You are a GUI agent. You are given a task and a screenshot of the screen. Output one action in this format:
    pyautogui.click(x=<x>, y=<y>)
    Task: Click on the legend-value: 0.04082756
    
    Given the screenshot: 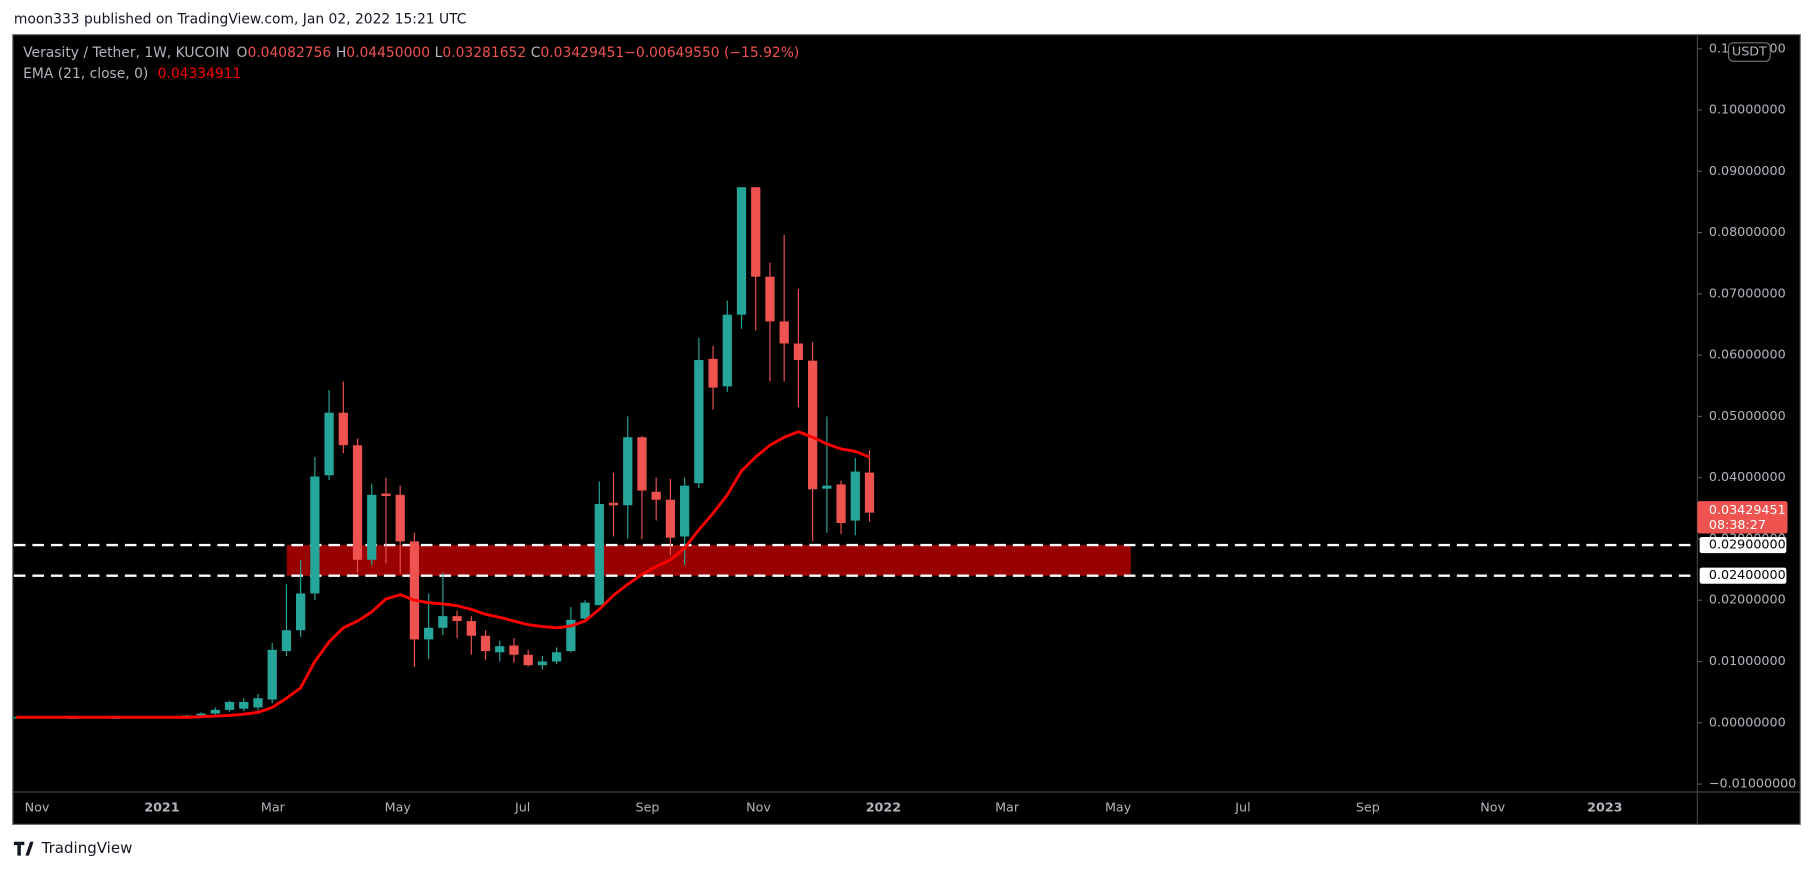 What is the action you would take?
    pyautogui.click(x=289, y=53)
    